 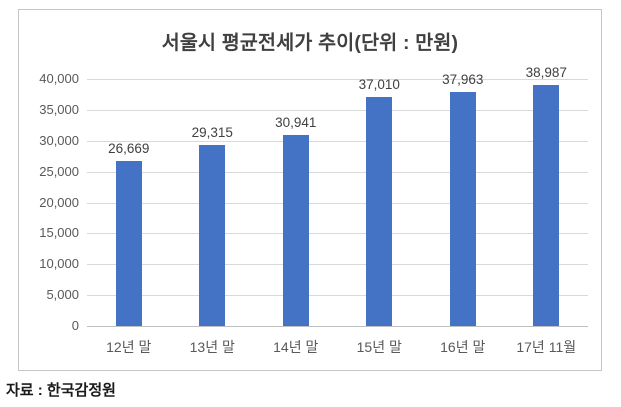 What do you see at coordinates (463, 347) in the screenshot?
I see `x-axis-label: 16년 말` at bounding box center [463, 347].